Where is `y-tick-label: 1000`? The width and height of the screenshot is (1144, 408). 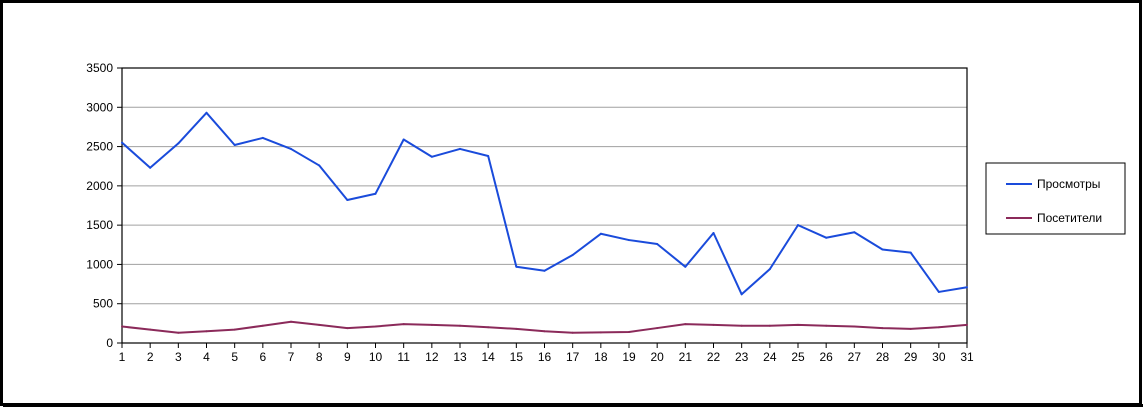 y-tick-label: 1000 is located at coordinates (99, 264).